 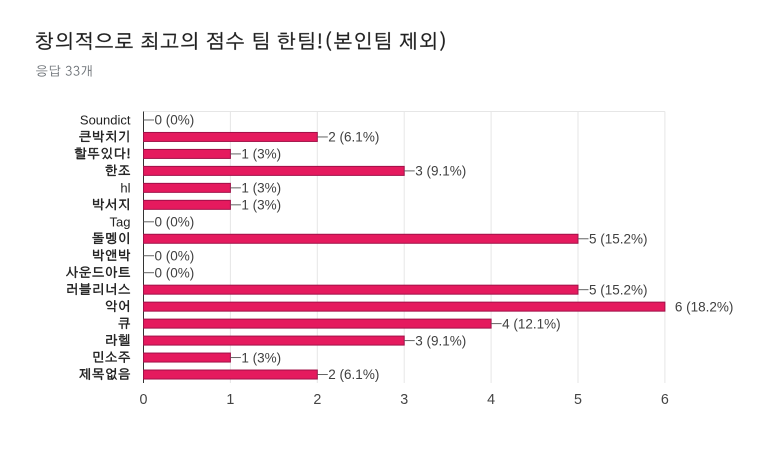 What do you see at coordinates (404, 400) in the screenshot?
I see `svg-text: 3` at bounding box center [404, 400].